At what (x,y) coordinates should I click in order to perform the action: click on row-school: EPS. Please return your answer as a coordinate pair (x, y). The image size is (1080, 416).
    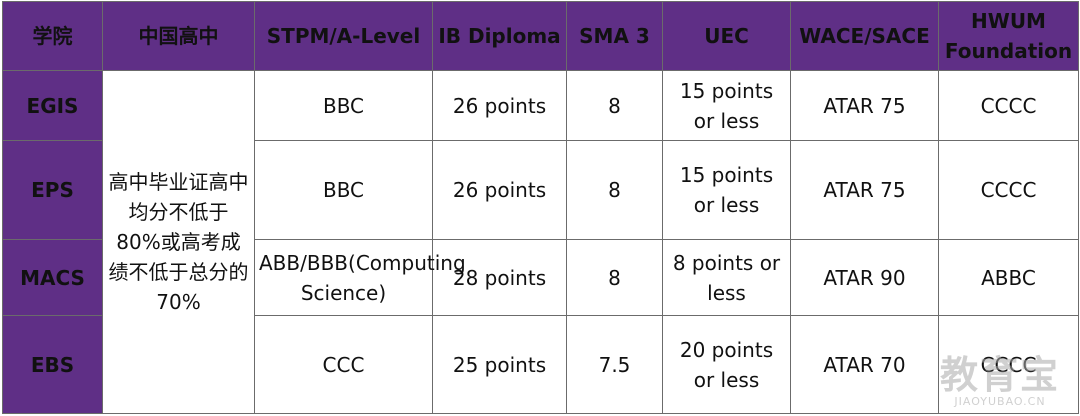
    Looking at the image, I should click on (52, 190).